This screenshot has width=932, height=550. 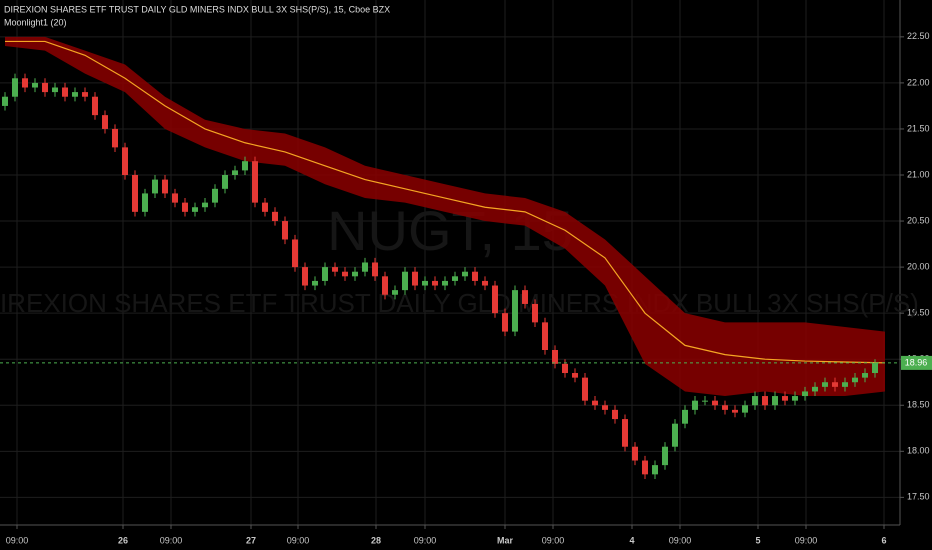 I want to click on last-price-label: 18.96, so click(x=916, y=362).